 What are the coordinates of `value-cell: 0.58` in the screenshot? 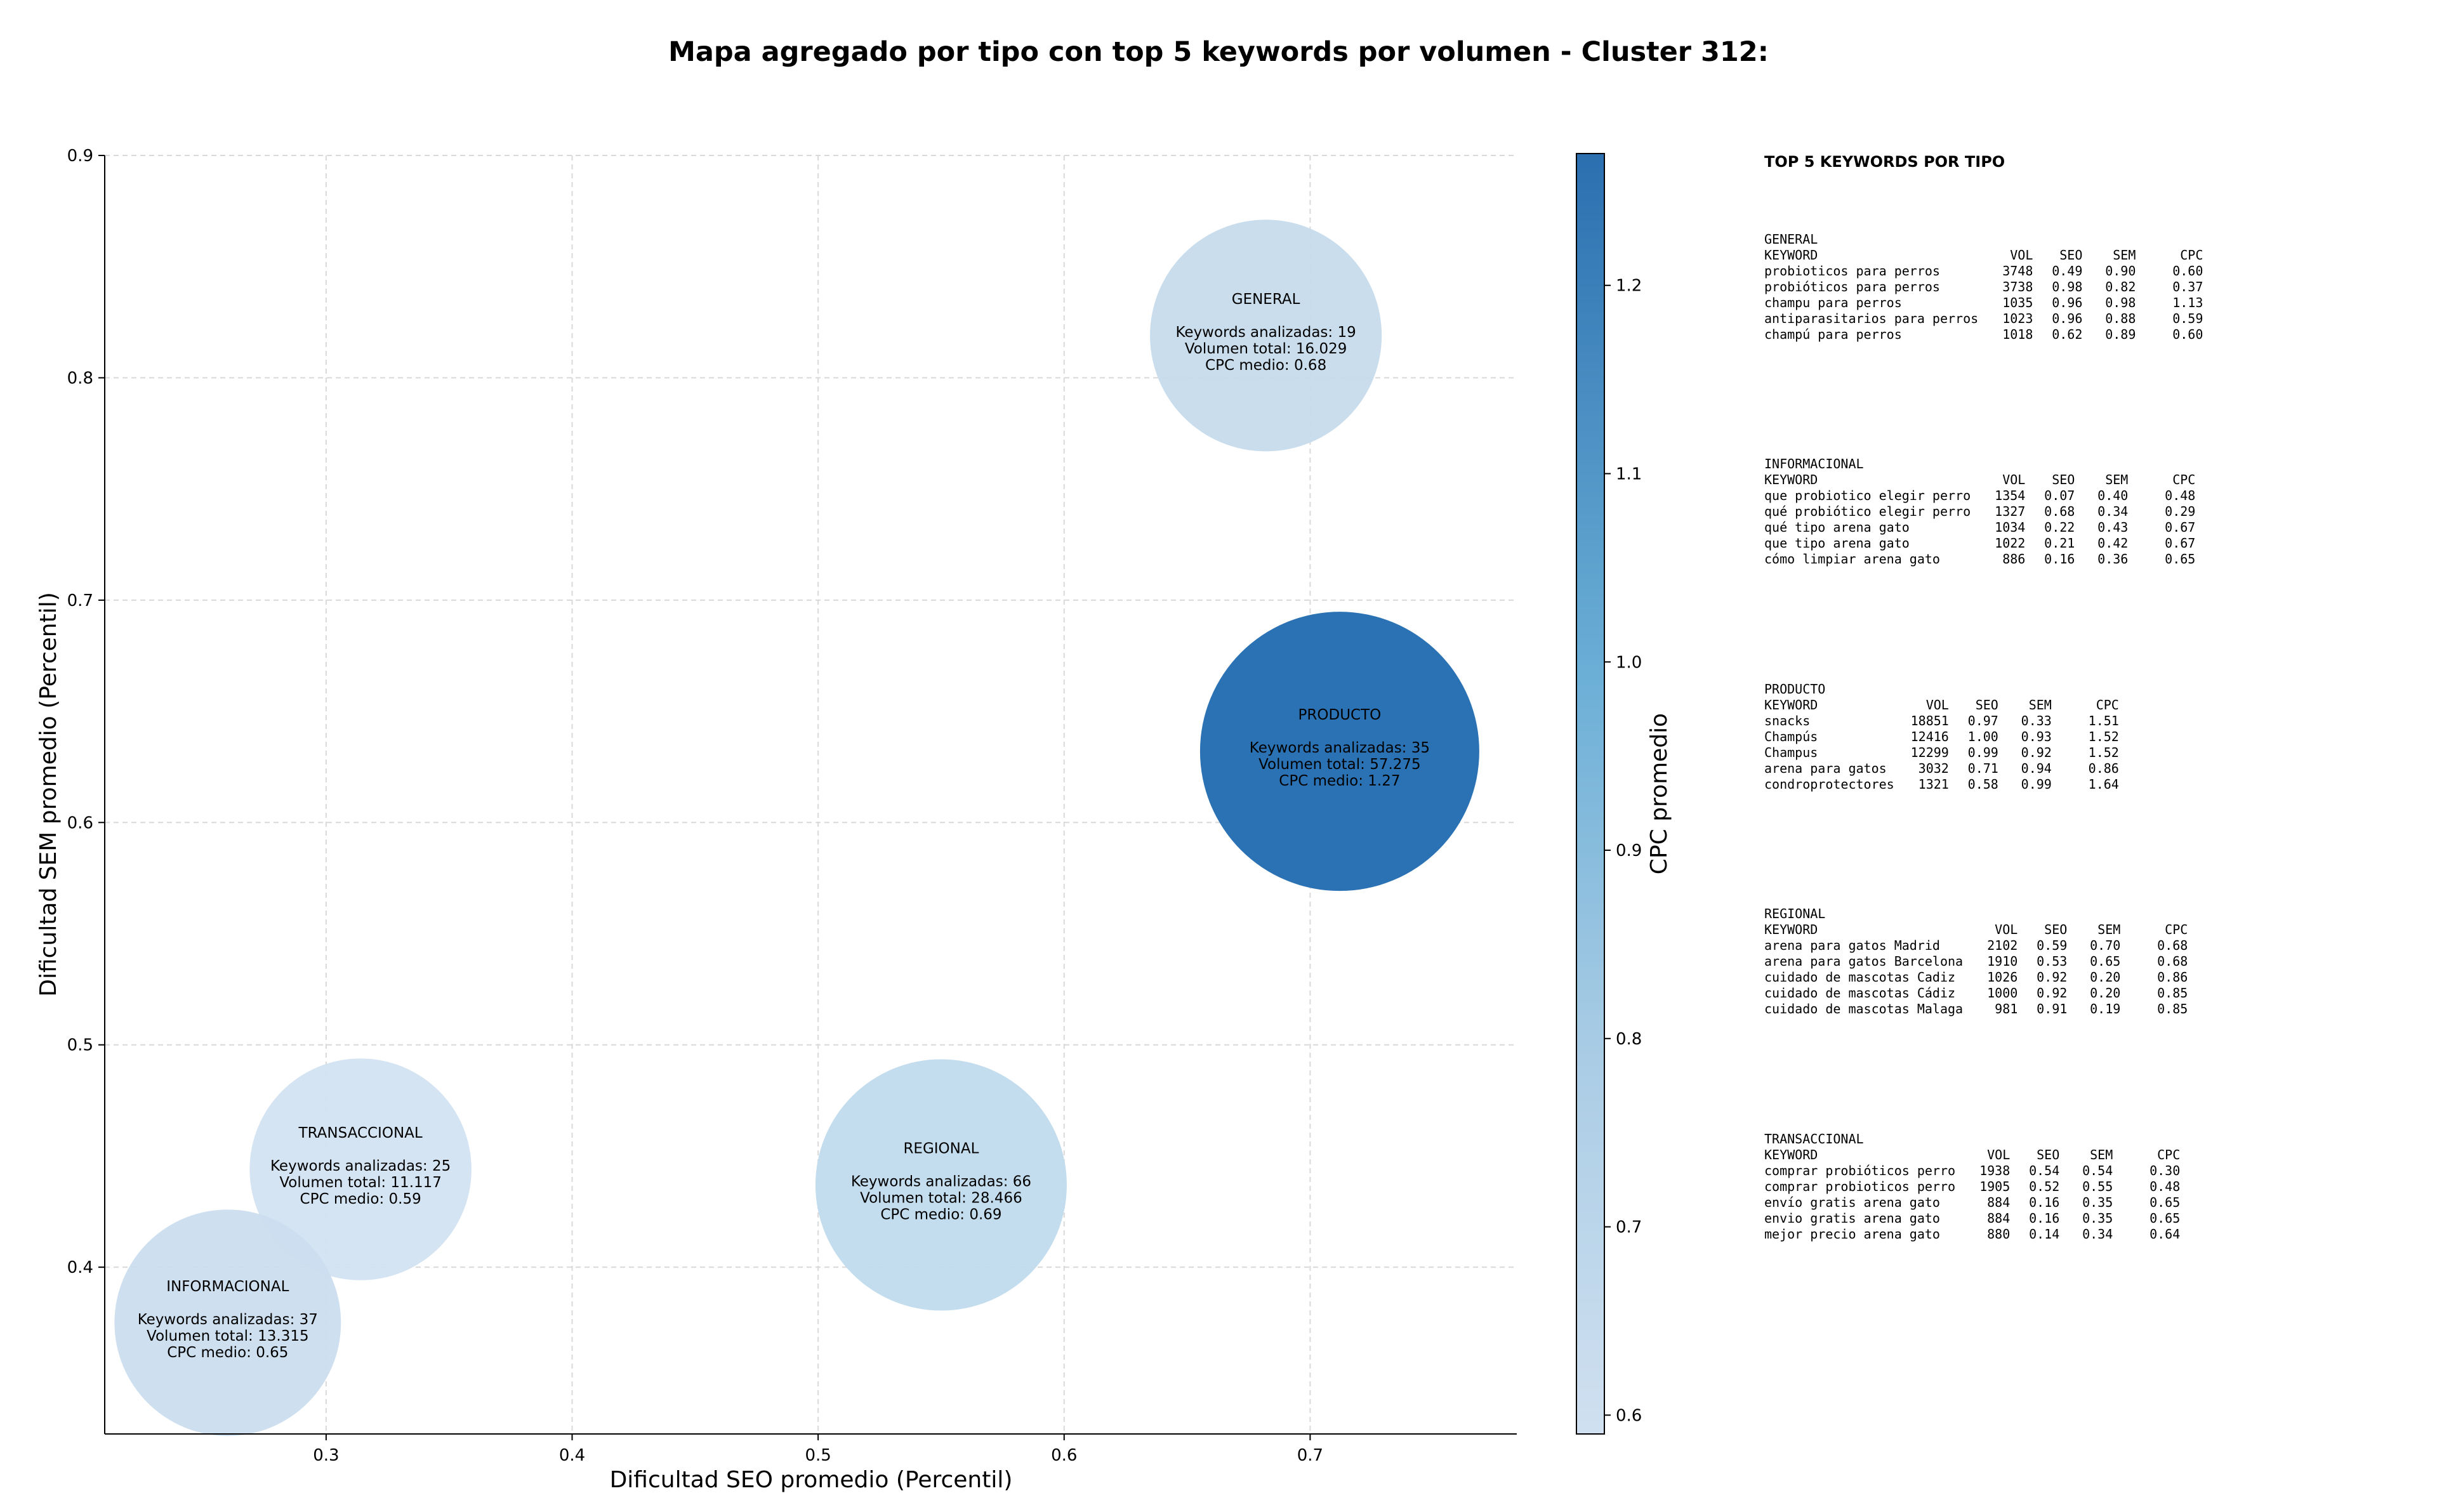 It's located at (1982, 785).